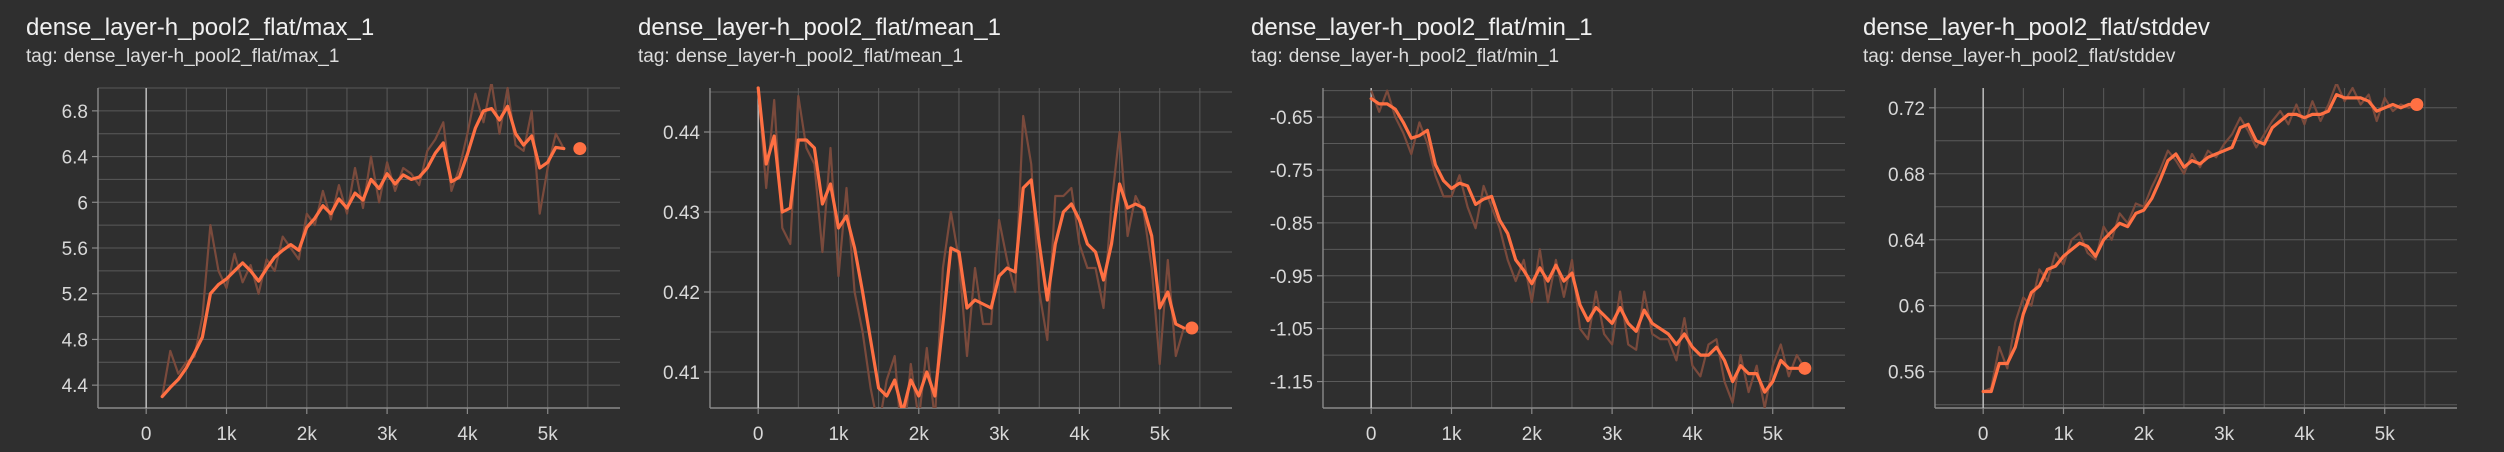  I want to click on y-tick-label: -0.75, so click(1291, 171).